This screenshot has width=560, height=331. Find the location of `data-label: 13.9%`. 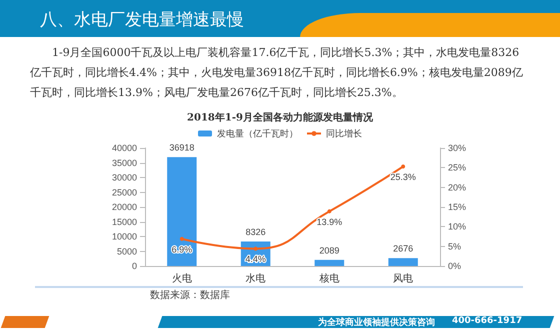

data-label: 13.9% is located at coordinates (329, 221).